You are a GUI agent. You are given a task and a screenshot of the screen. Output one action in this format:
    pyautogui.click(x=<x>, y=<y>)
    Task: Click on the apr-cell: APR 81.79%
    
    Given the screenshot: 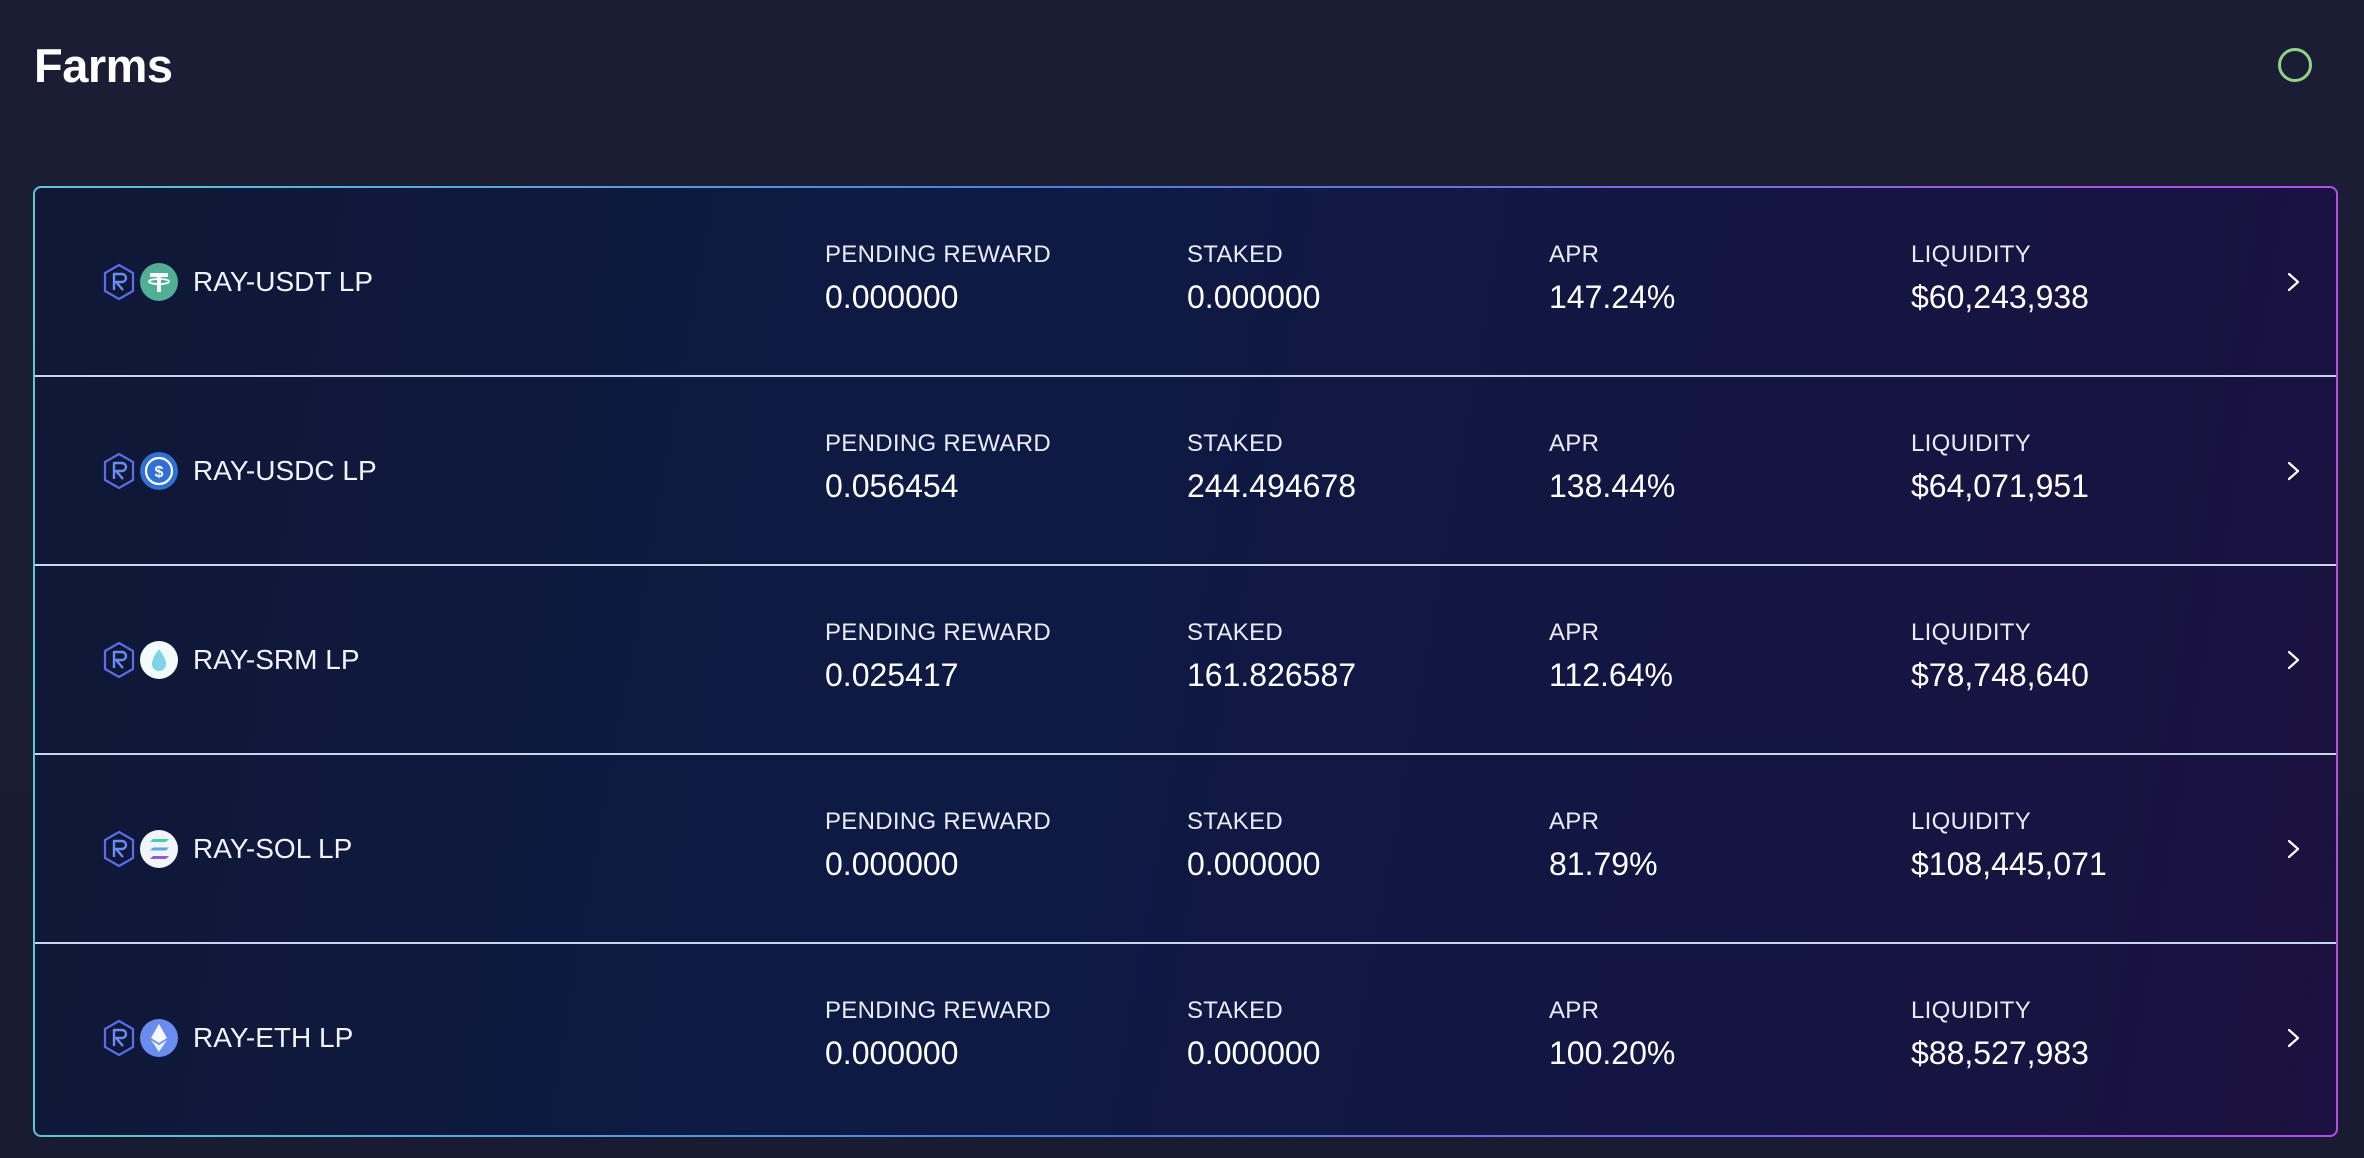 What is the action you would take?
    pyautogui.click(x=1603, y=846)
    